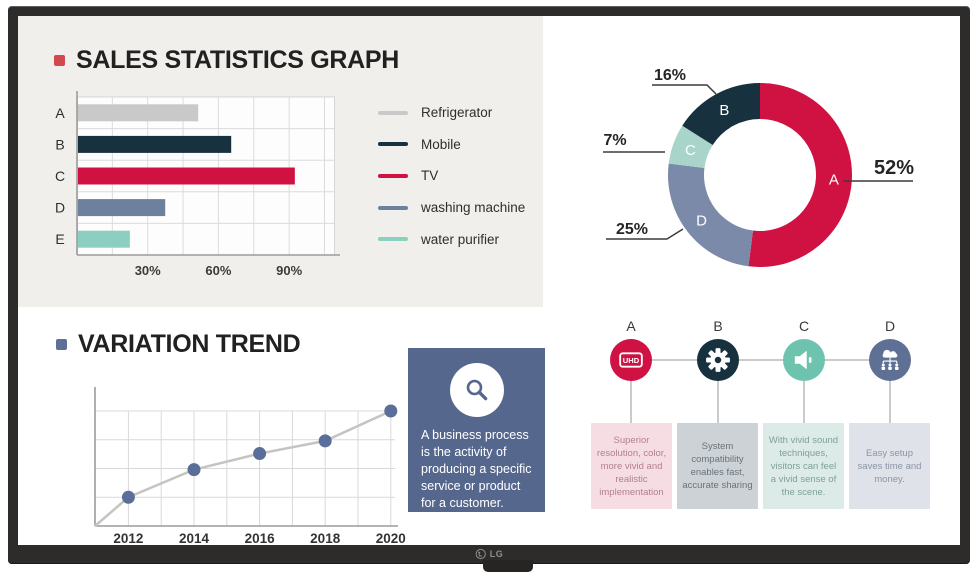 The image size is (980, 578). Describe the element at coordinates (391, 538) in the screenshot. I see `svg-text: 2020` at that location.